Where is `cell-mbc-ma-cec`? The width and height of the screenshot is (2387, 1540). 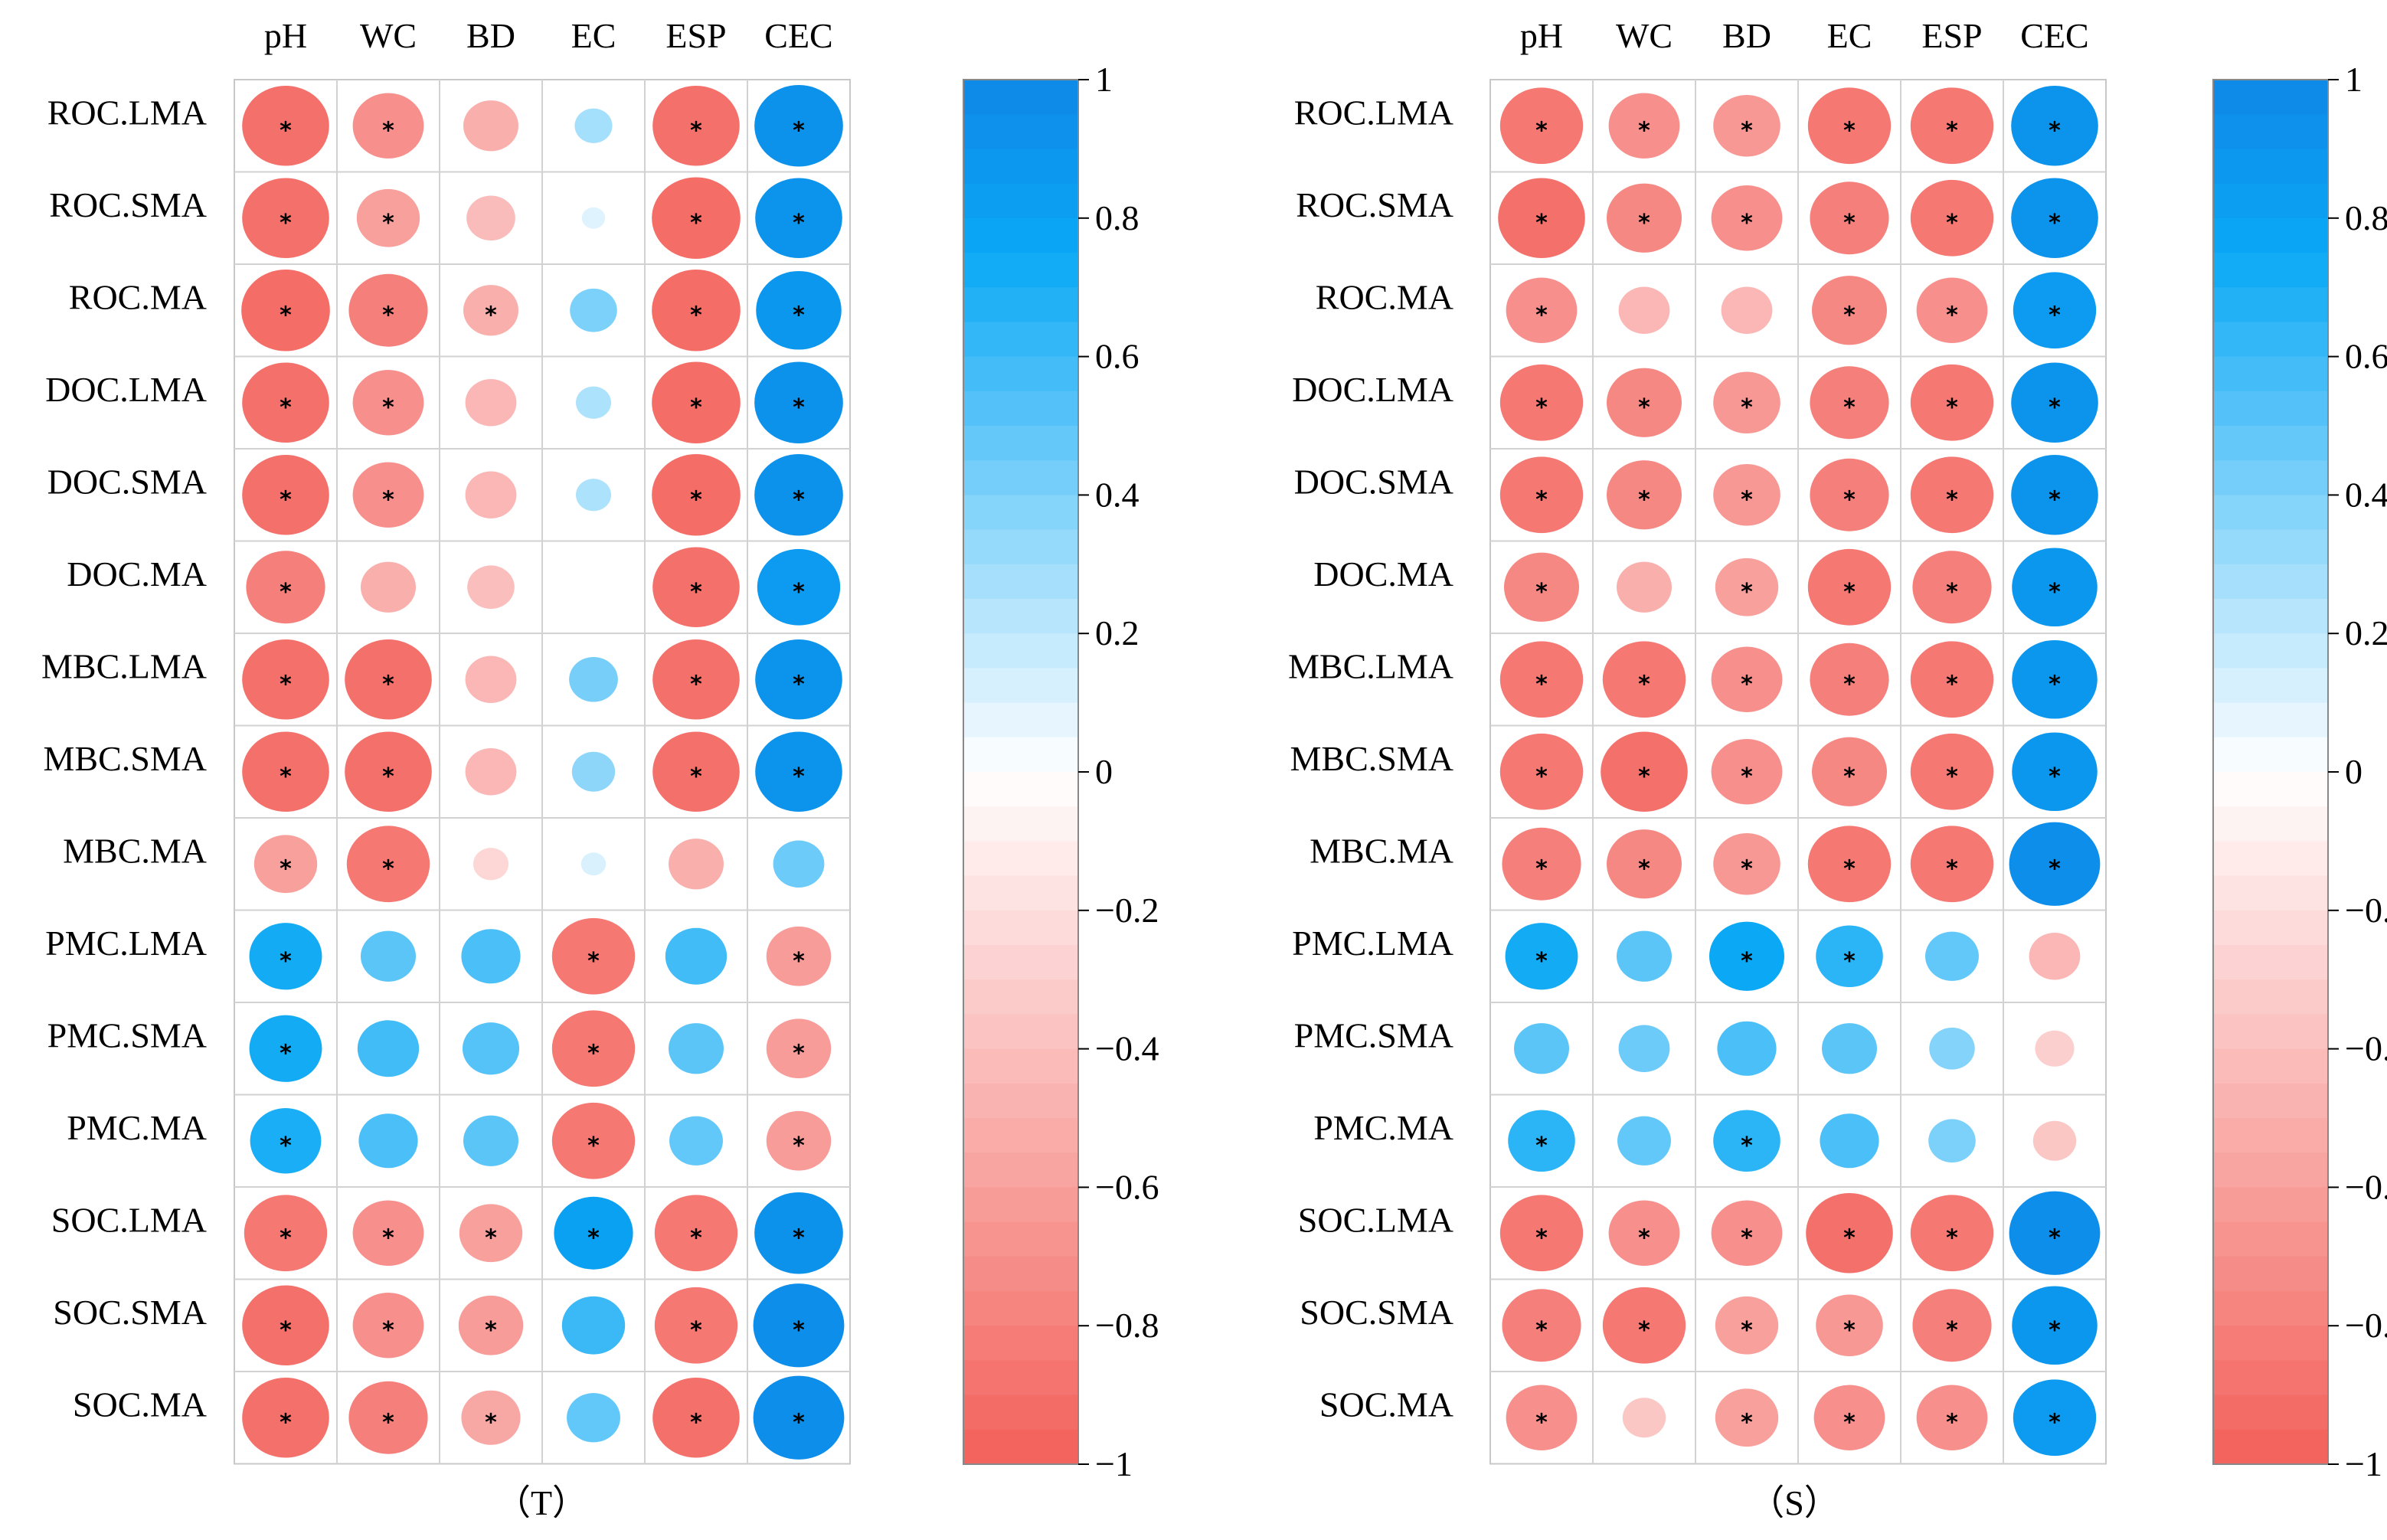 cell-mbc-ma-cec is located at coordinates (2055, 864).